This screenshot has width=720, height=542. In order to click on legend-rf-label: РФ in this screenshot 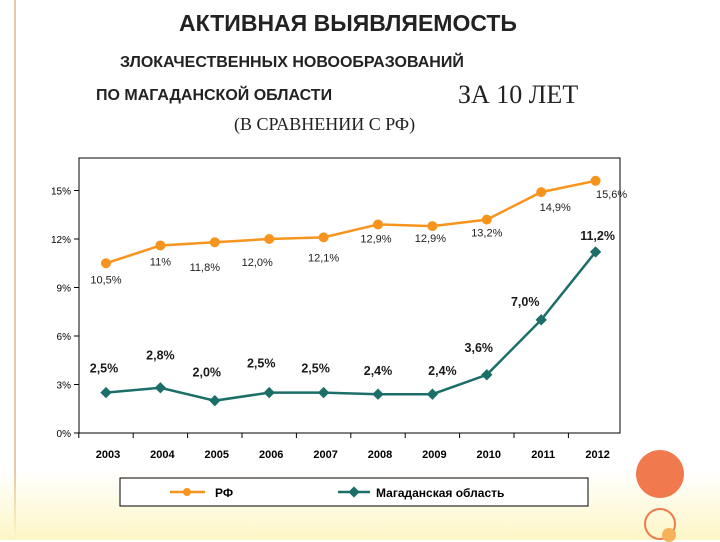, I will do `click(224, 493)`.